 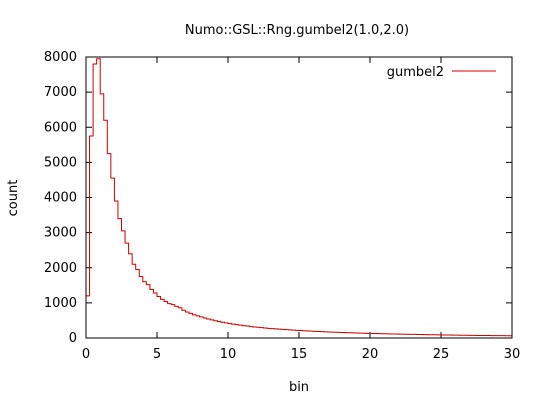 What do you see at coordinates (60, 57) in the screenshot?
I see `y-tick-label: 8000` at bounding box center [60, 57].